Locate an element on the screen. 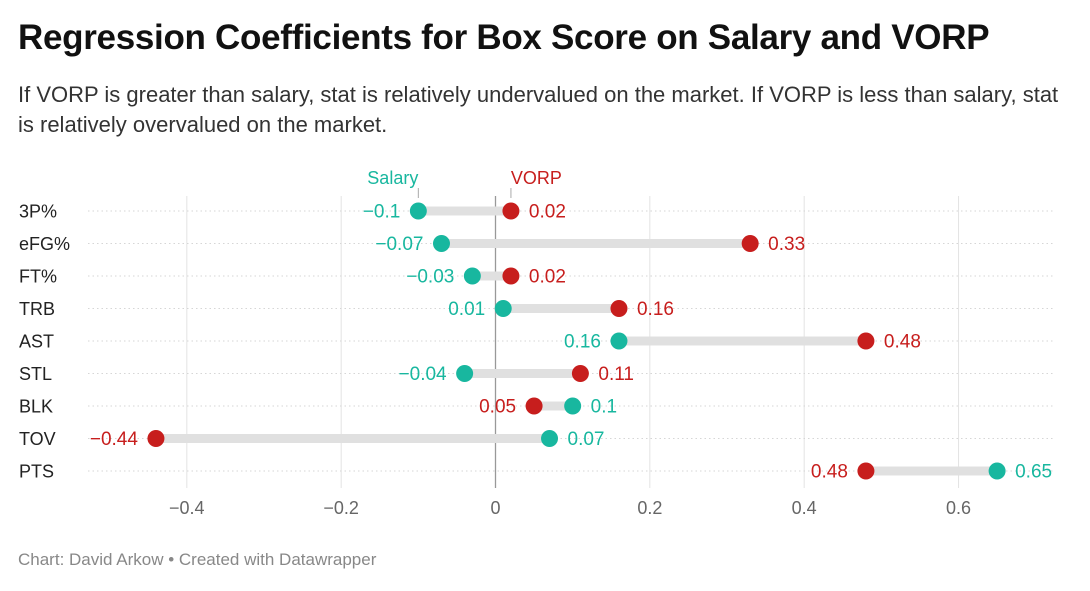  salary-value-label: −0.04 is located at coordinates (423, 374).